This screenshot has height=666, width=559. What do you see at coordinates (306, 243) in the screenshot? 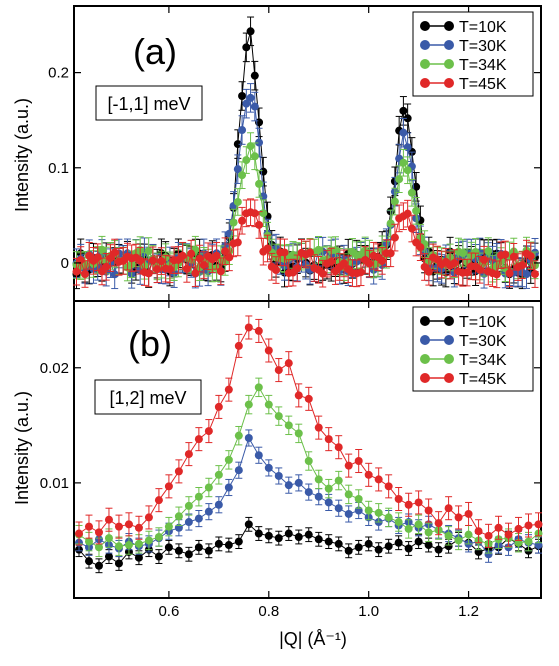
I see `panel-a-series-T=45K` at bounding box center [306, 243].